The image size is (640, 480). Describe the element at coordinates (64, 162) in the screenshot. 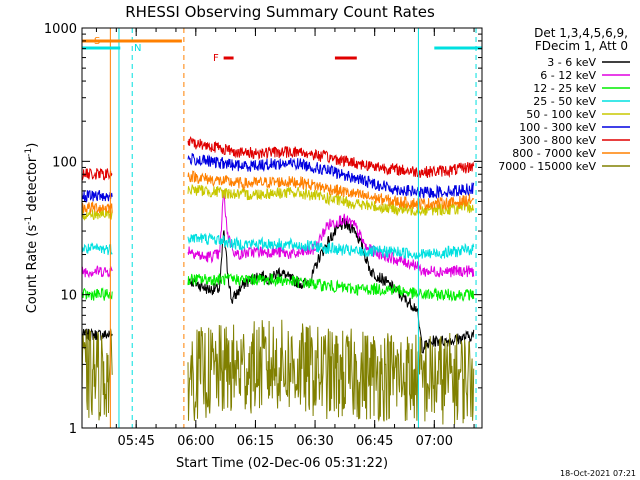

I see `y-tick-label-3: 100` at that location.